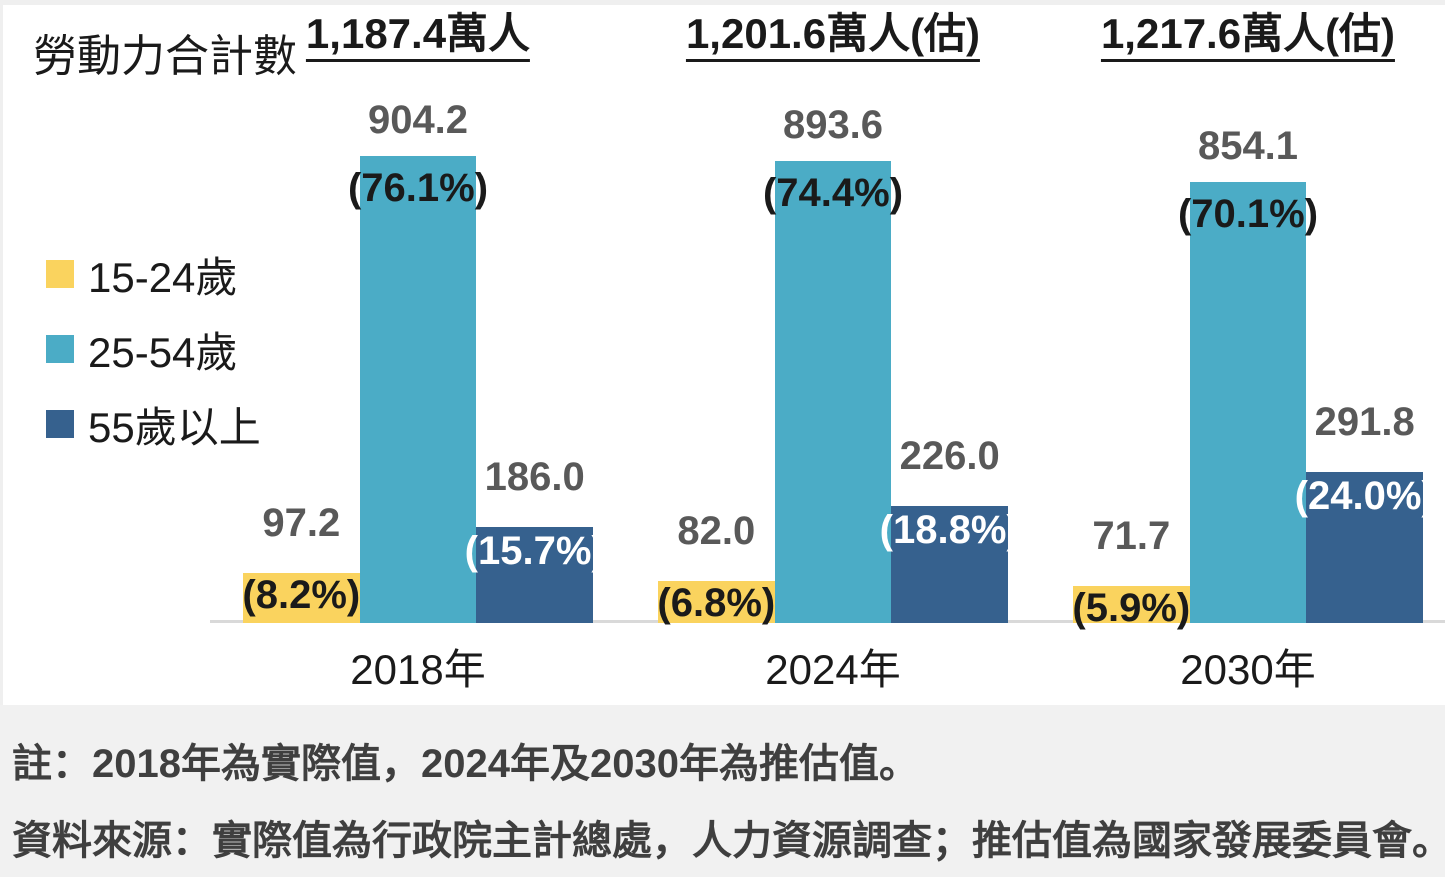 The height and width of the screenshot is (877, 1445). Describe the element at coordinates (1364, 422) in the screenshot. I see `value-label: 291.8` at that location.